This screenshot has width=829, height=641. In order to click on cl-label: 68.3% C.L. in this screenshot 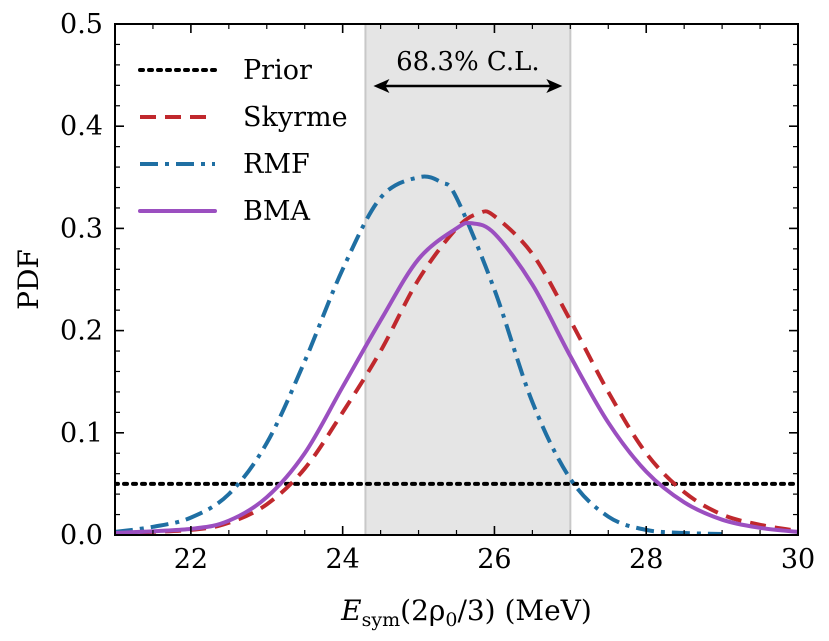, I will do `click(468, 62)`.